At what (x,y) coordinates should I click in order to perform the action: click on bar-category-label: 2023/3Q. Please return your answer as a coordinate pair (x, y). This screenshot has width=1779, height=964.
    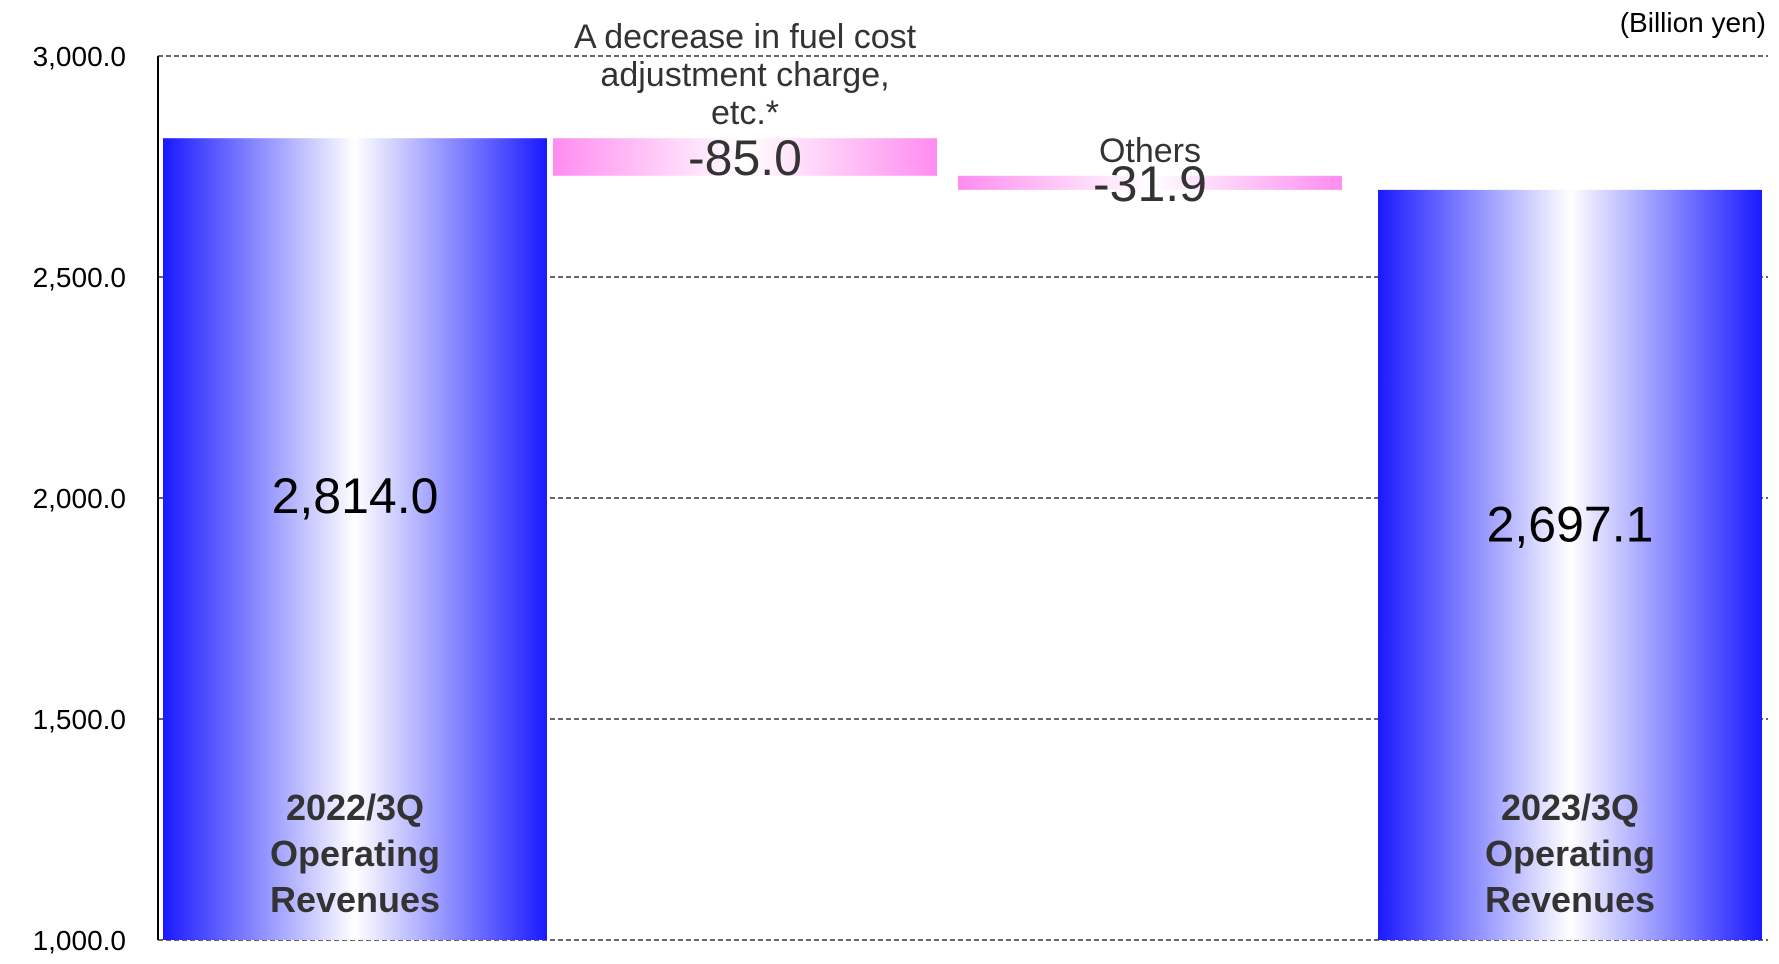
    Looking at the image, I should click on (1570, 807).